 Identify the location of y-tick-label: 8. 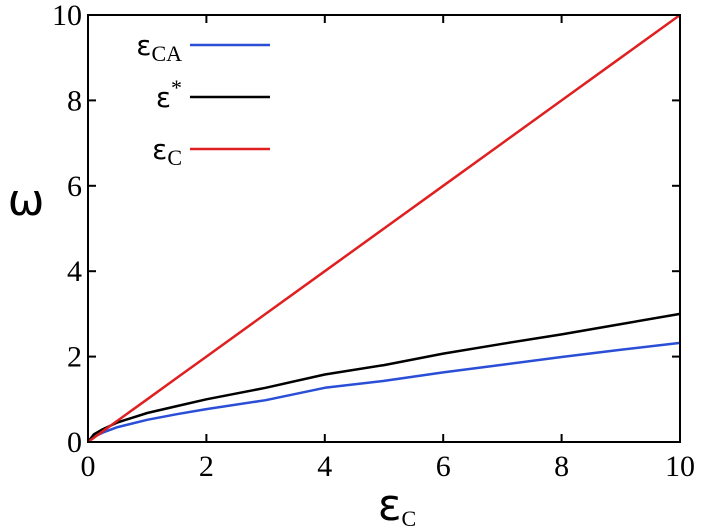
(74, 100).